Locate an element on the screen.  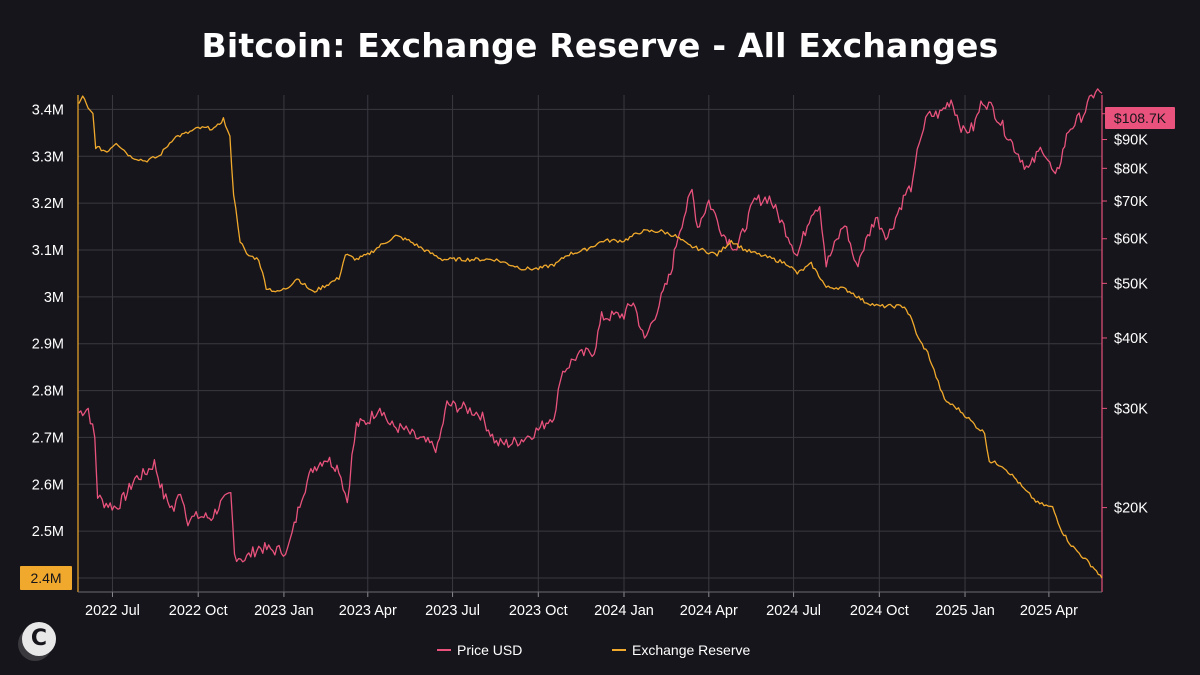
cryptoquant-logo-icon: C is located at coordinates (39, 639).